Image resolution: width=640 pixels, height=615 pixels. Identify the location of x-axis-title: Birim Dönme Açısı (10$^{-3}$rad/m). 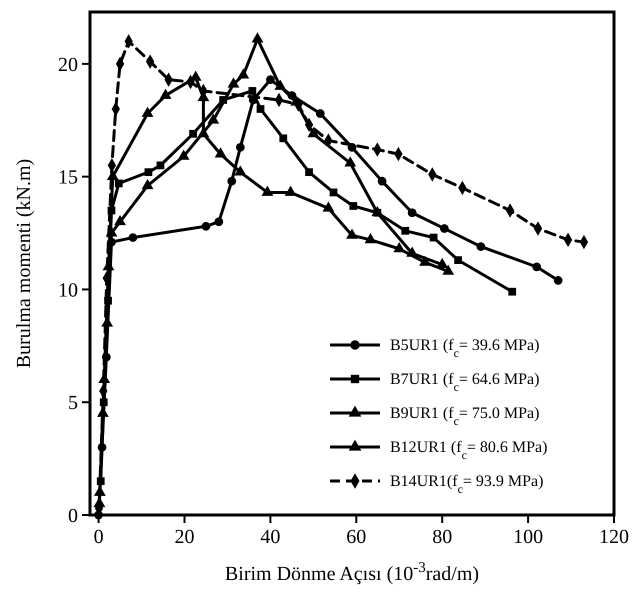
(352, 572).